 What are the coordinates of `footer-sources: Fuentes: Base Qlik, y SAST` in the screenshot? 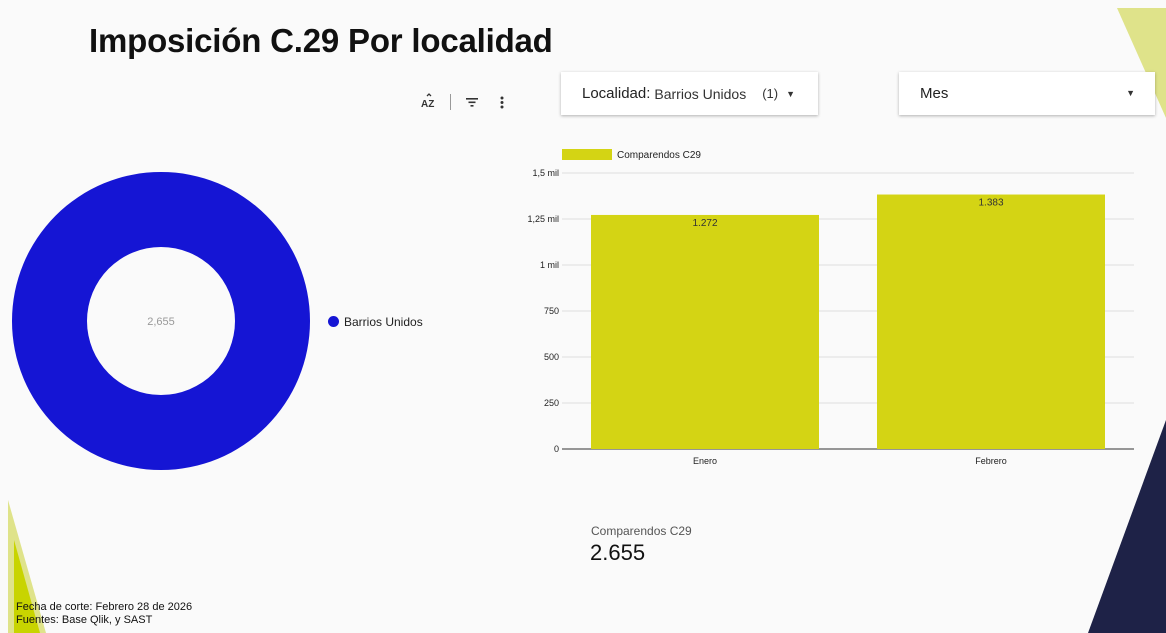 It's located at (84, 620).